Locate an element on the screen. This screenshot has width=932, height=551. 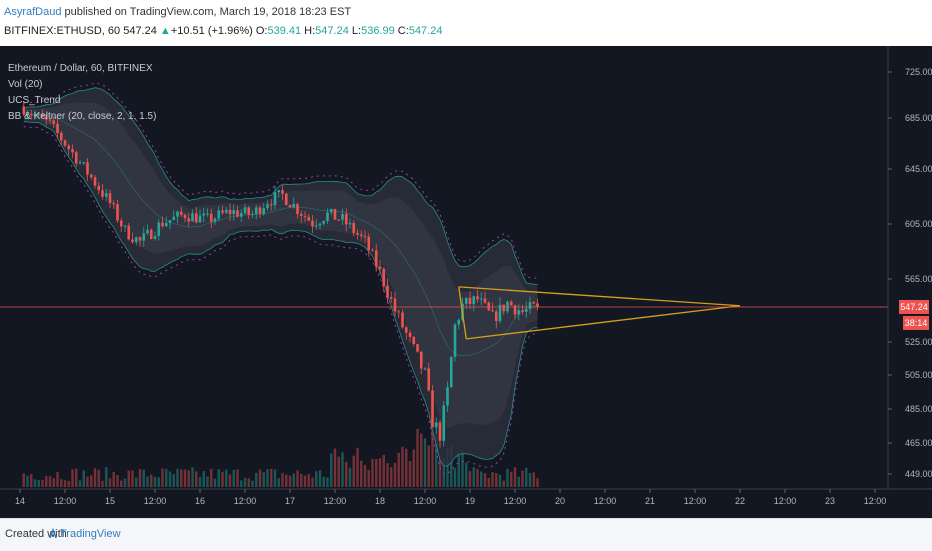
price-badge-value: 547.24 is located at coordinates (914, 307).